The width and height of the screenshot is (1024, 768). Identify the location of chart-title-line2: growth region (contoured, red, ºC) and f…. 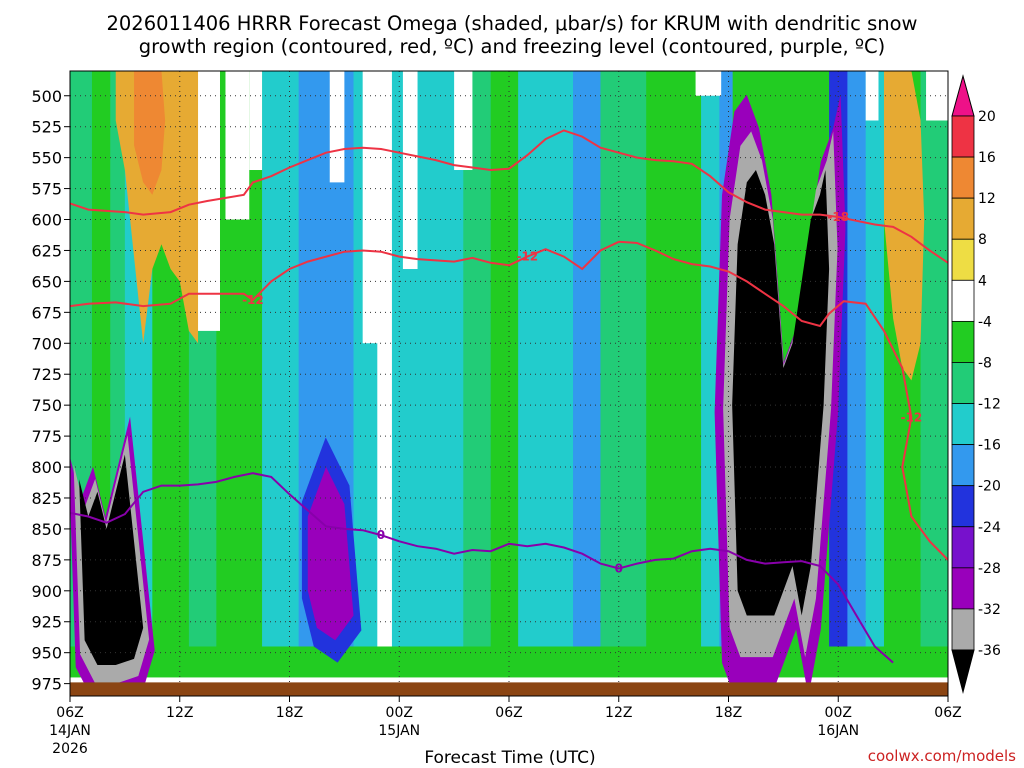
(512, 46).